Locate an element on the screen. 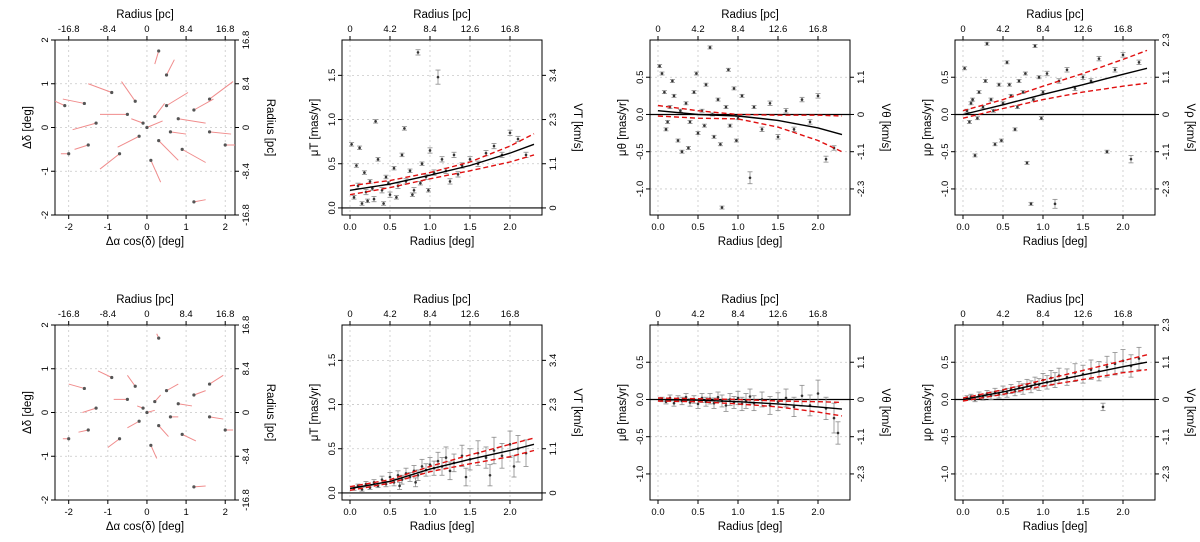  y-tick-label: -1.0 is located at coordinates (640, 474).